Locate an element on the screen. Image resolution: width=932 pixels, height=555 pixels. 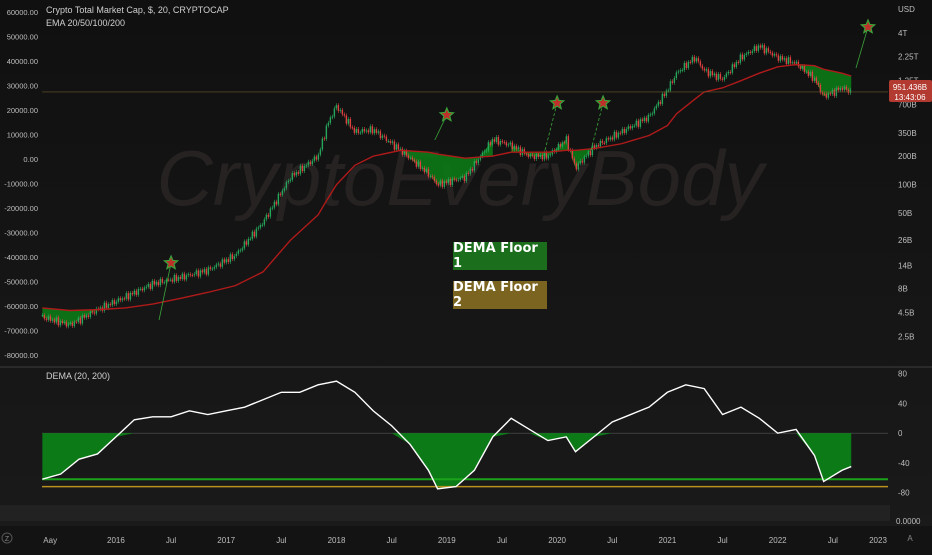
zoom-label-icon: Z is located at coordinates (7, 539).